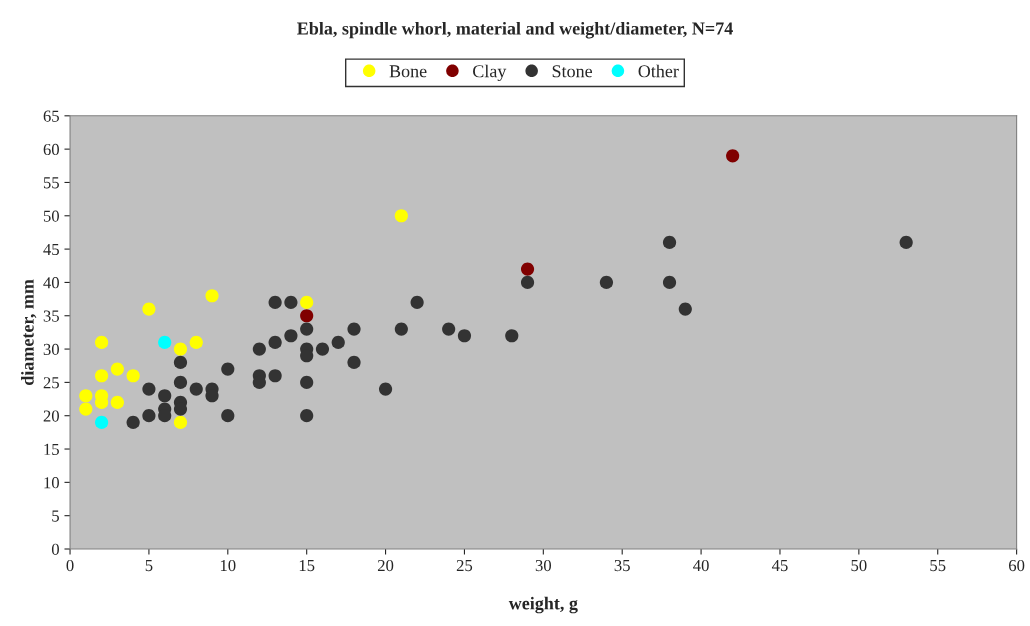 Image resolution: width=1030 pixels, height=626 pixels. I want to click on y-tick-label: 10, so click(51, 483).